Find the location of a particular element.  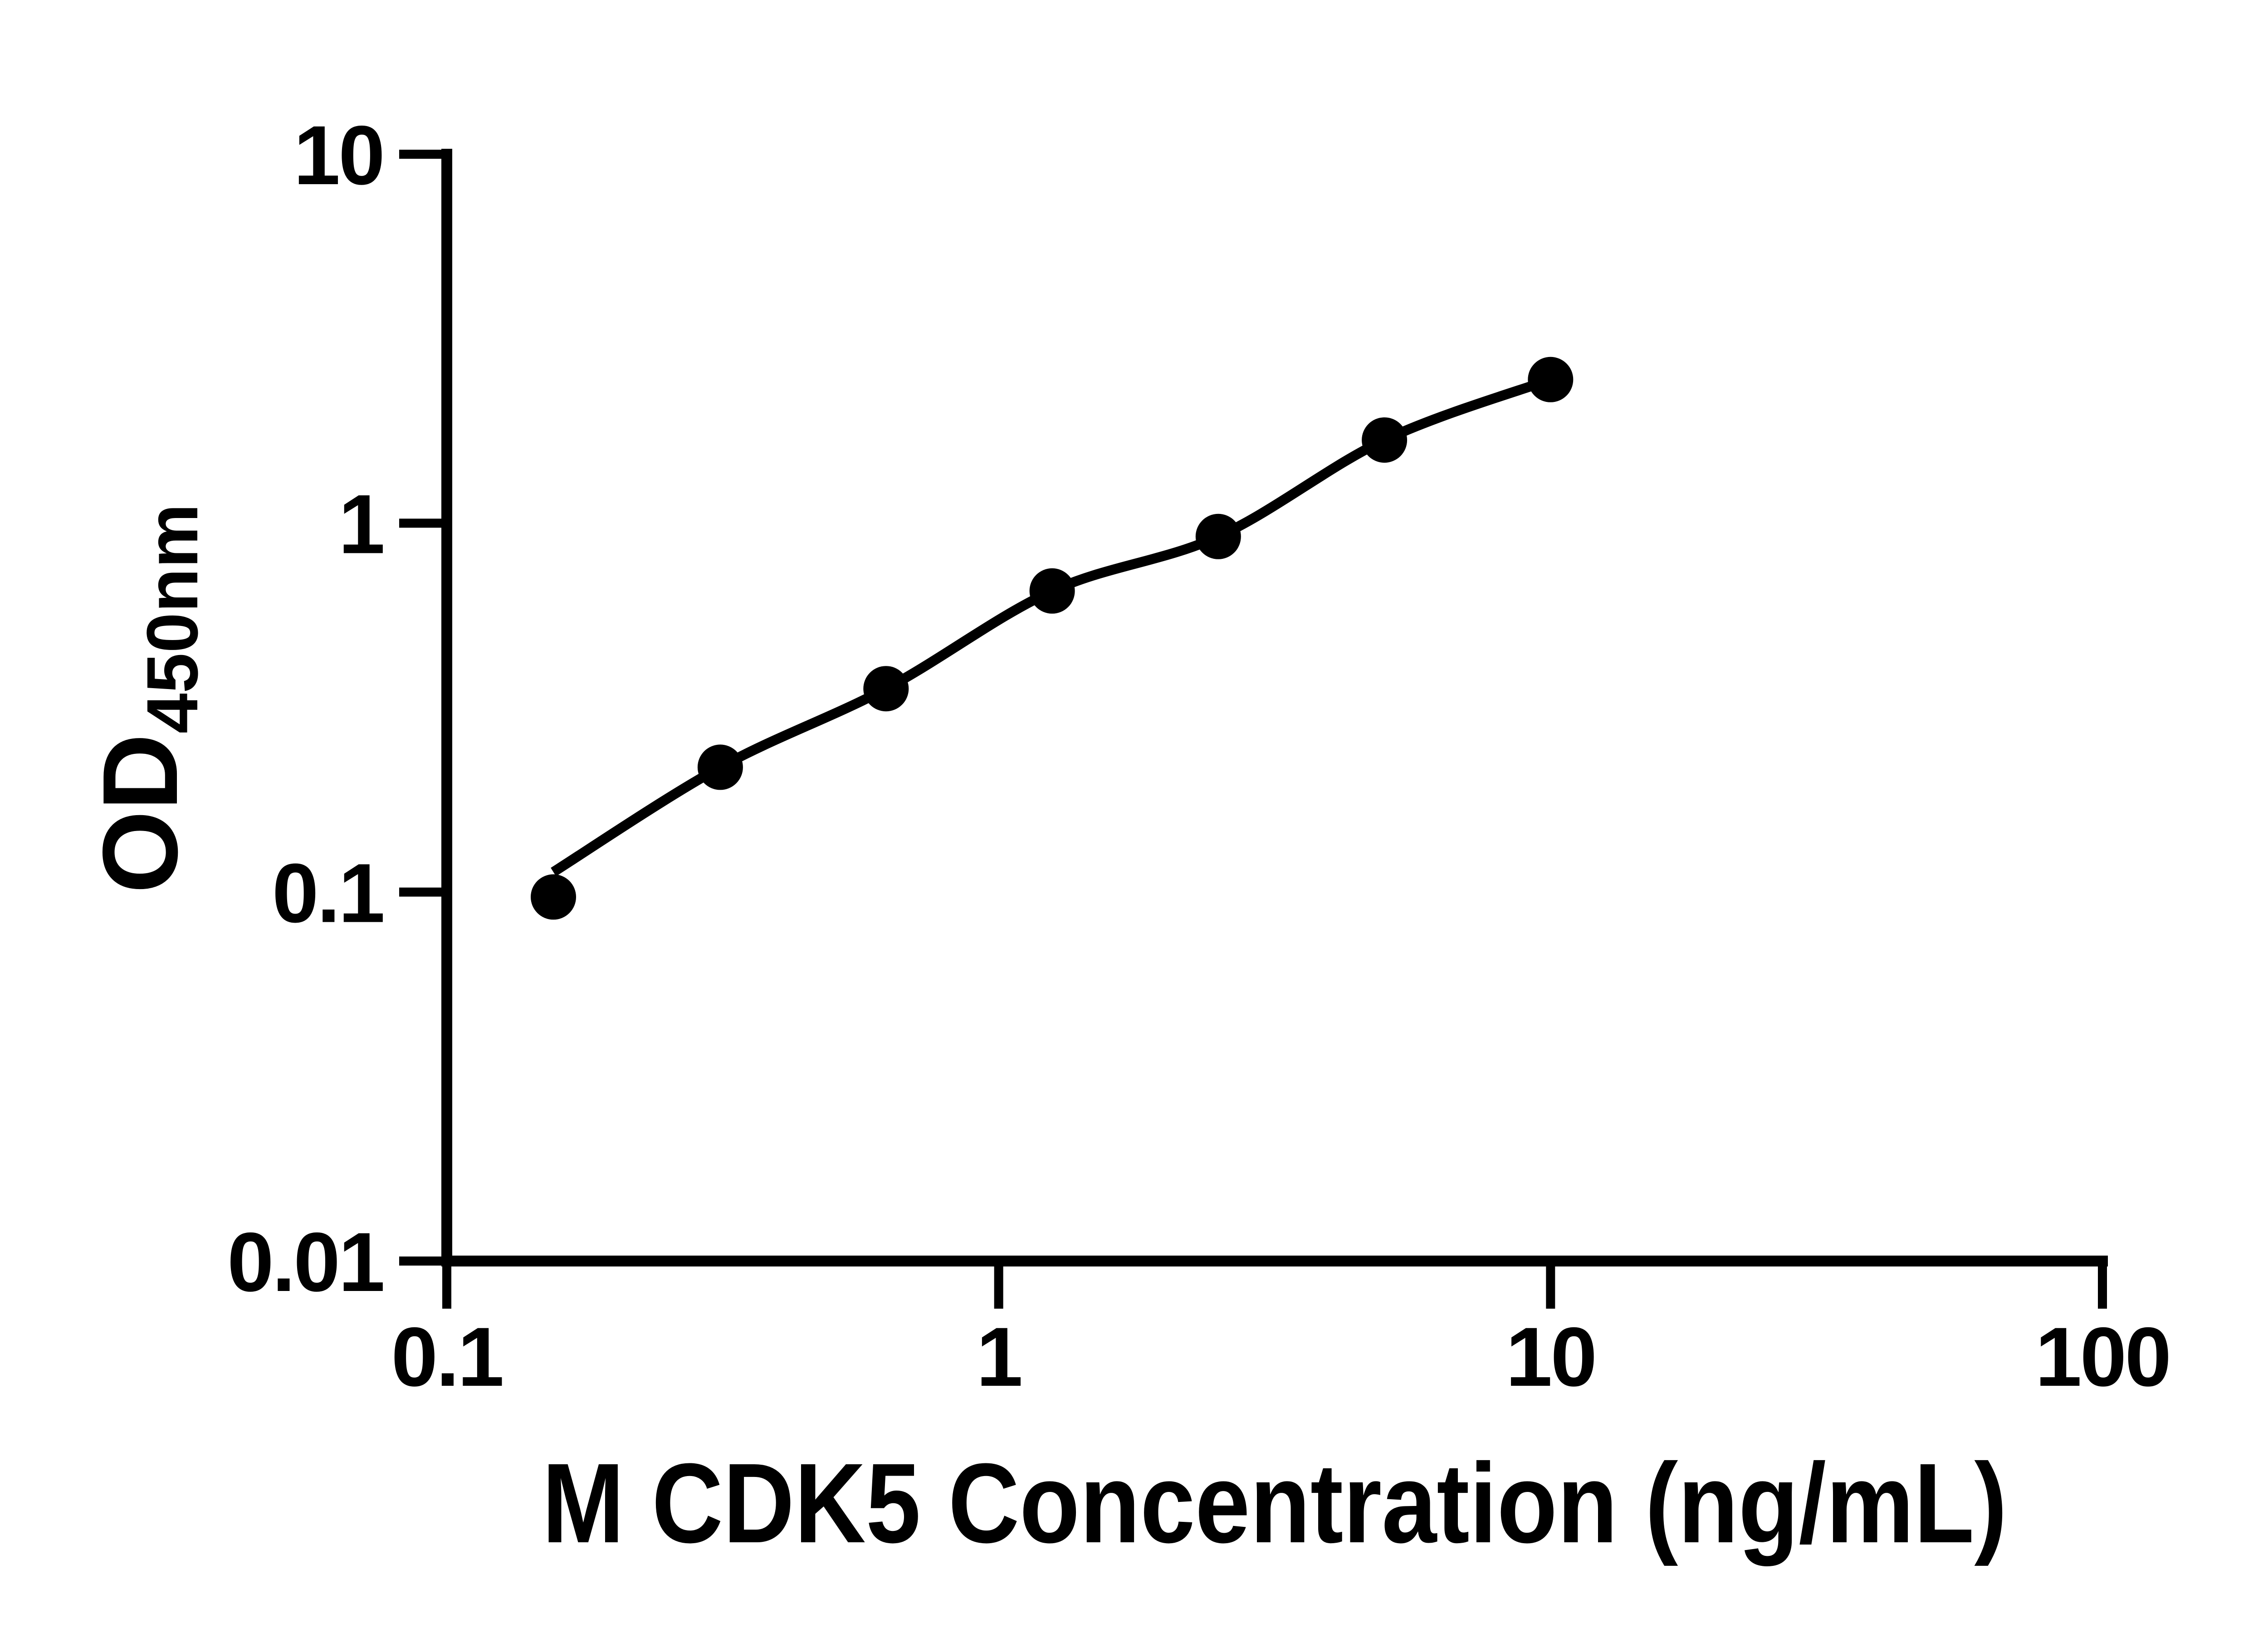

y-axis-title: OD450nm is located at coordinates (147, 698).